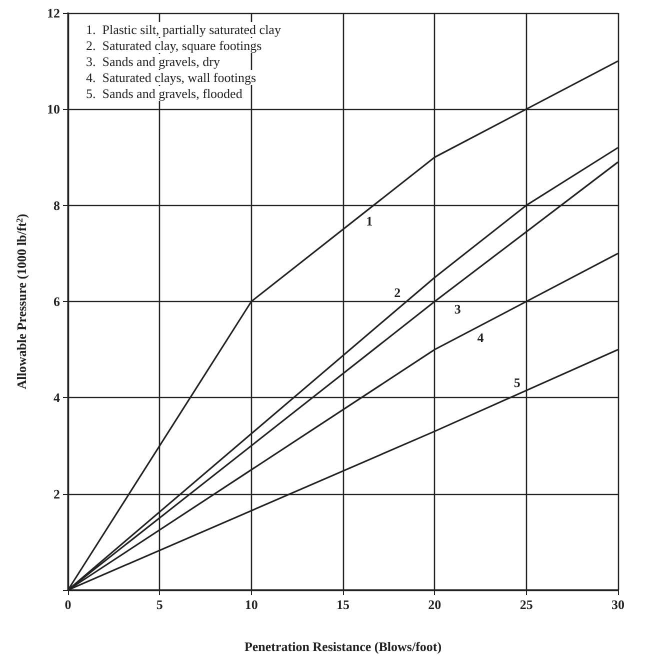 The image size is (669, 662). What do you see at coordinates (251, 604) in the screenshot?
I see `x-tick-label: 10` at bounding box center [251, 604].